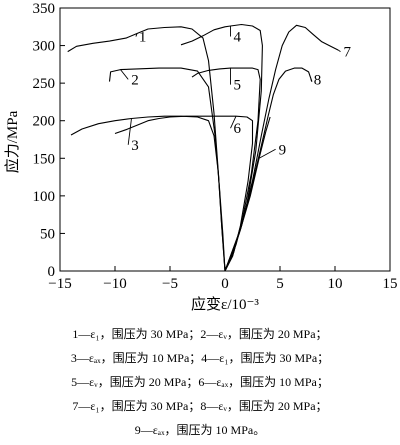  I want to click on x-tick-label: −10, so click(114, 284).